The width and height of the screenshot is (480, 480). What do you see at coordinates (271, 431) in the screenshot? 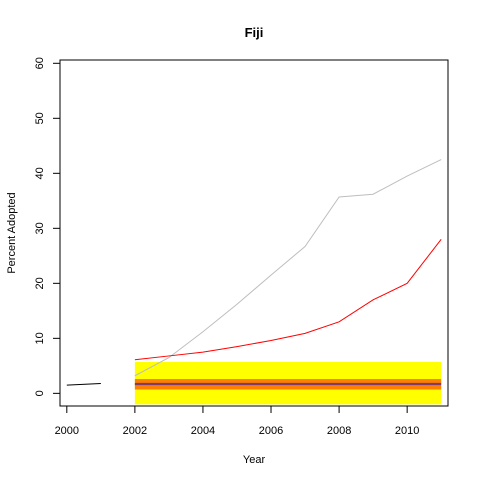
I see `x-tick-label: 2006` at bounding box center [271, 431].